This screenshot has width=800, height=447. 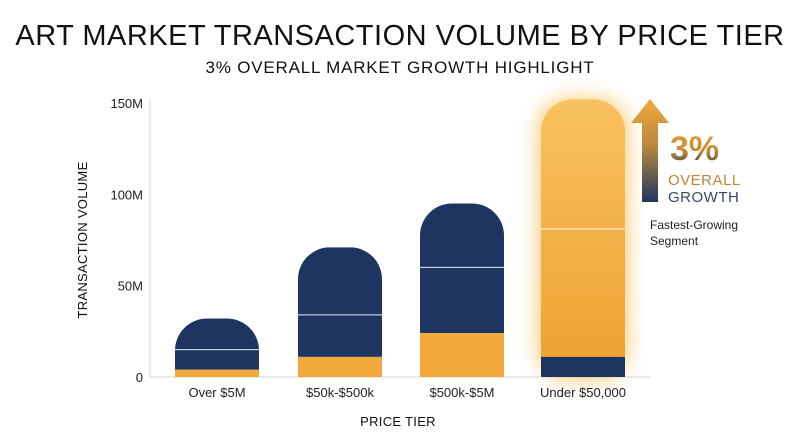 I want to click on growth-label-line2: GROWTH, so click(x=703, y=197).